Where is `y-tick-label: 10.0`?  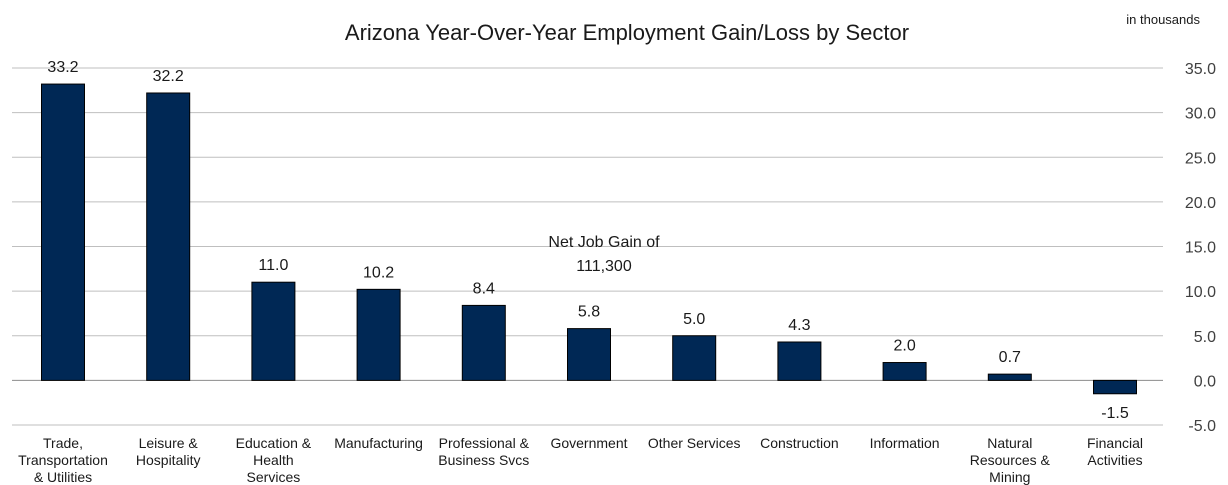
y-tick-label: 10.0 is located at coordinates (1200, 292).